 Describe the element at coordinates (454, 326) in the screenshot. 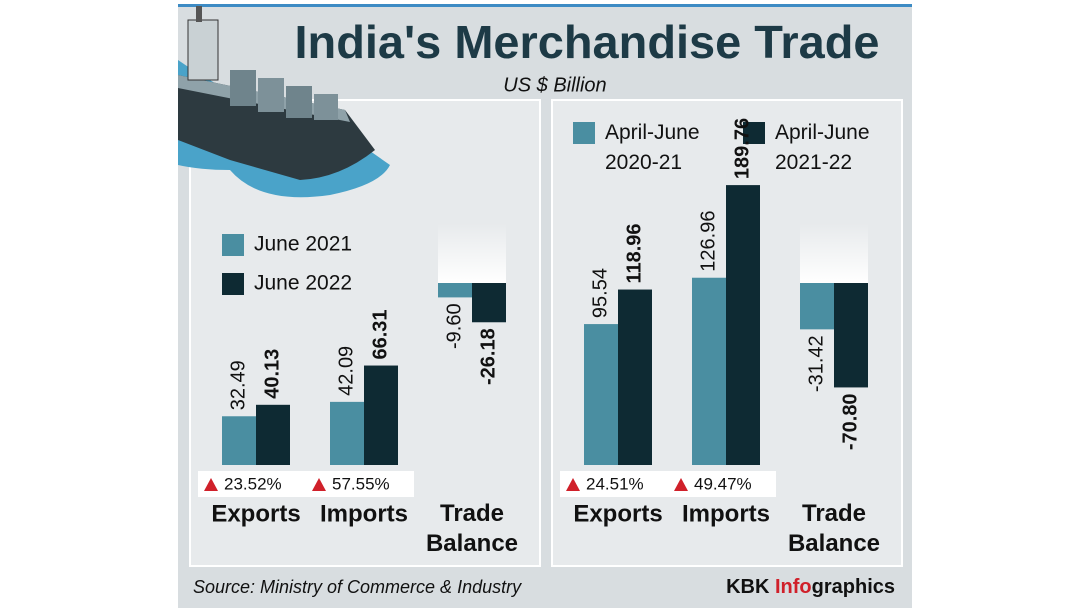

I see `value-label: -9.60` at that location.